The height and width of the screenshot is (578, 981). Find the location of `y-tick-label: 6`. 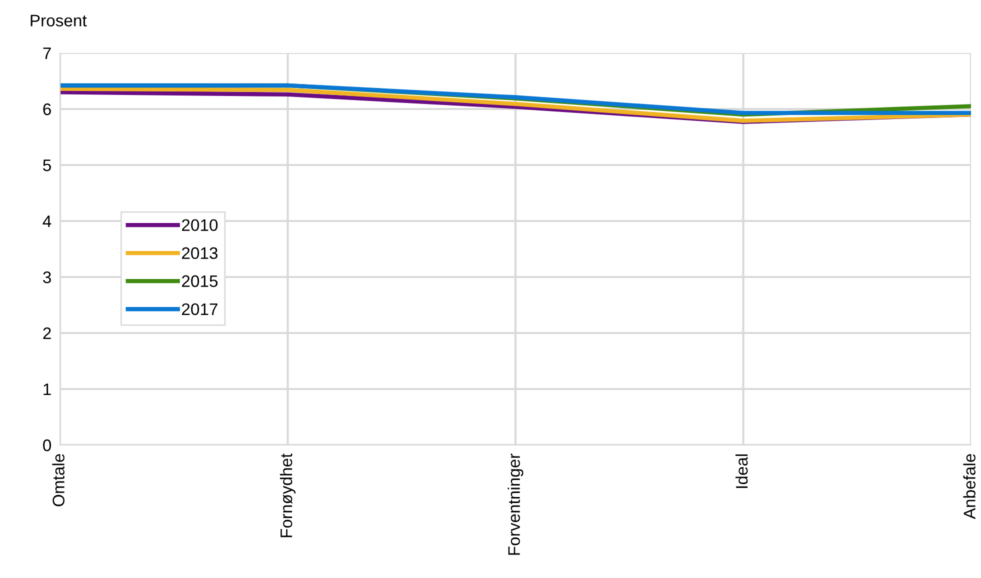

y-tick-label: 6 is located at coordinates (47, 109).